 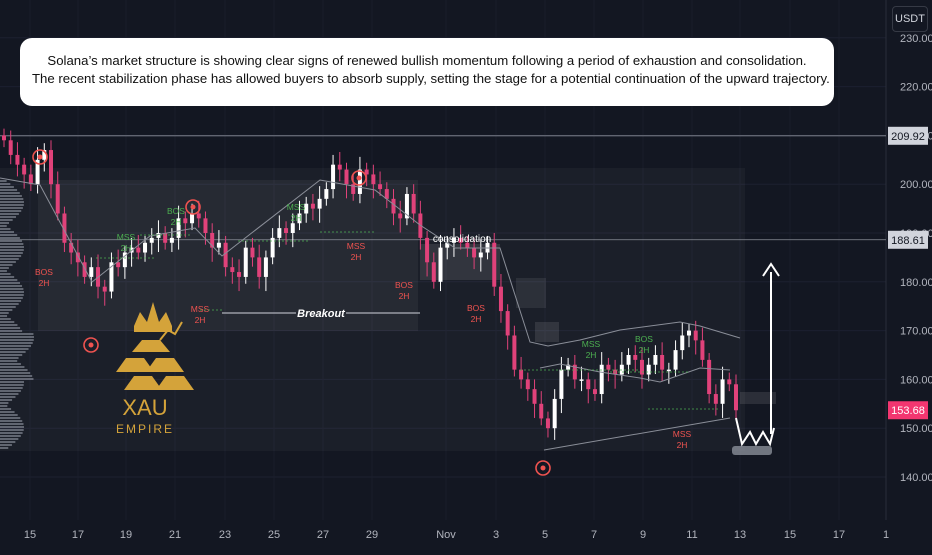 I want to click on currency-button: USDT, so click(x=910, y=19).